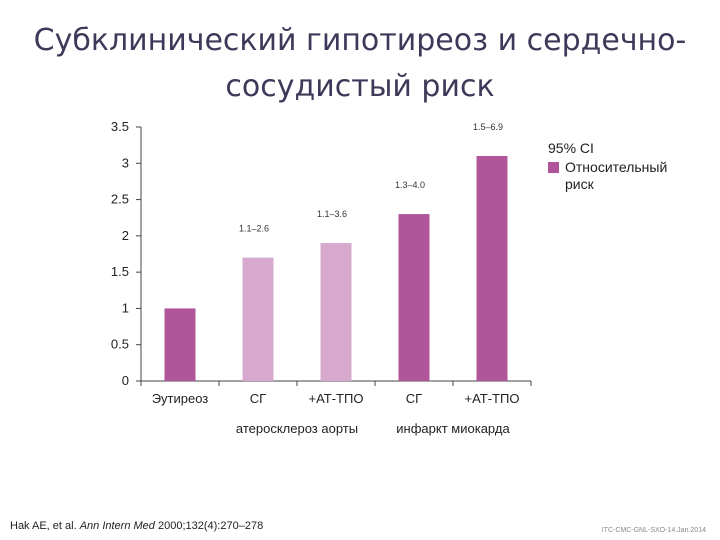 The width and height of the screenshot is (720, 540). Describe the element at coordinates (254, 229) in the screenshot. I see `bar-ci-label: 1.1–2.6` at that location.